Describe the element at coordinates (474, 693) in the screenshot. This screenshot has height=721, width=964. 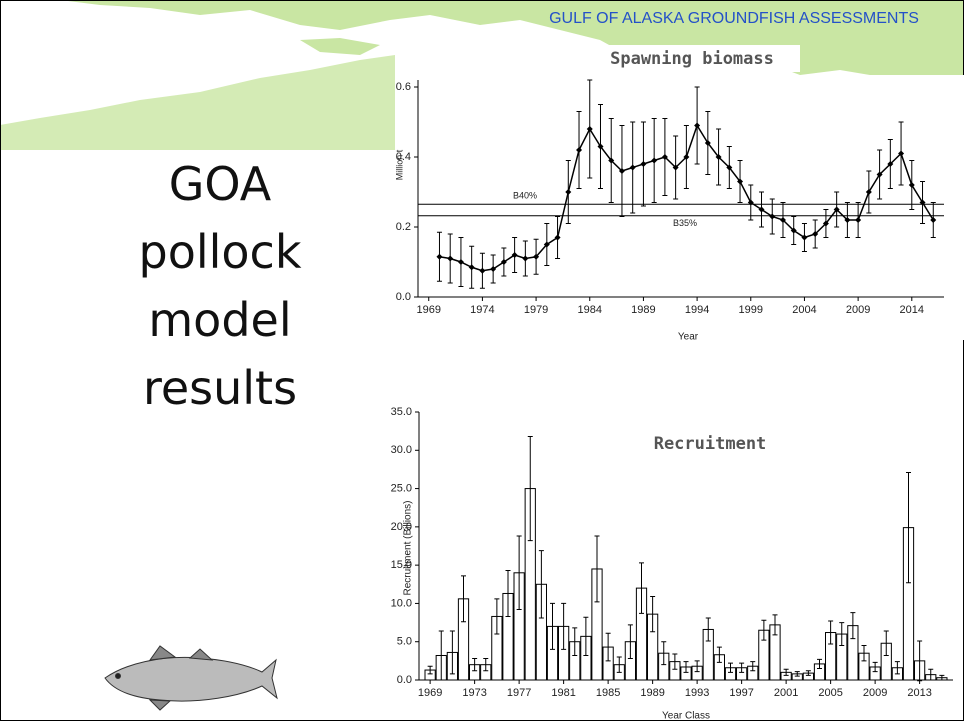
I see `x-tick-label: 1973` at that location.